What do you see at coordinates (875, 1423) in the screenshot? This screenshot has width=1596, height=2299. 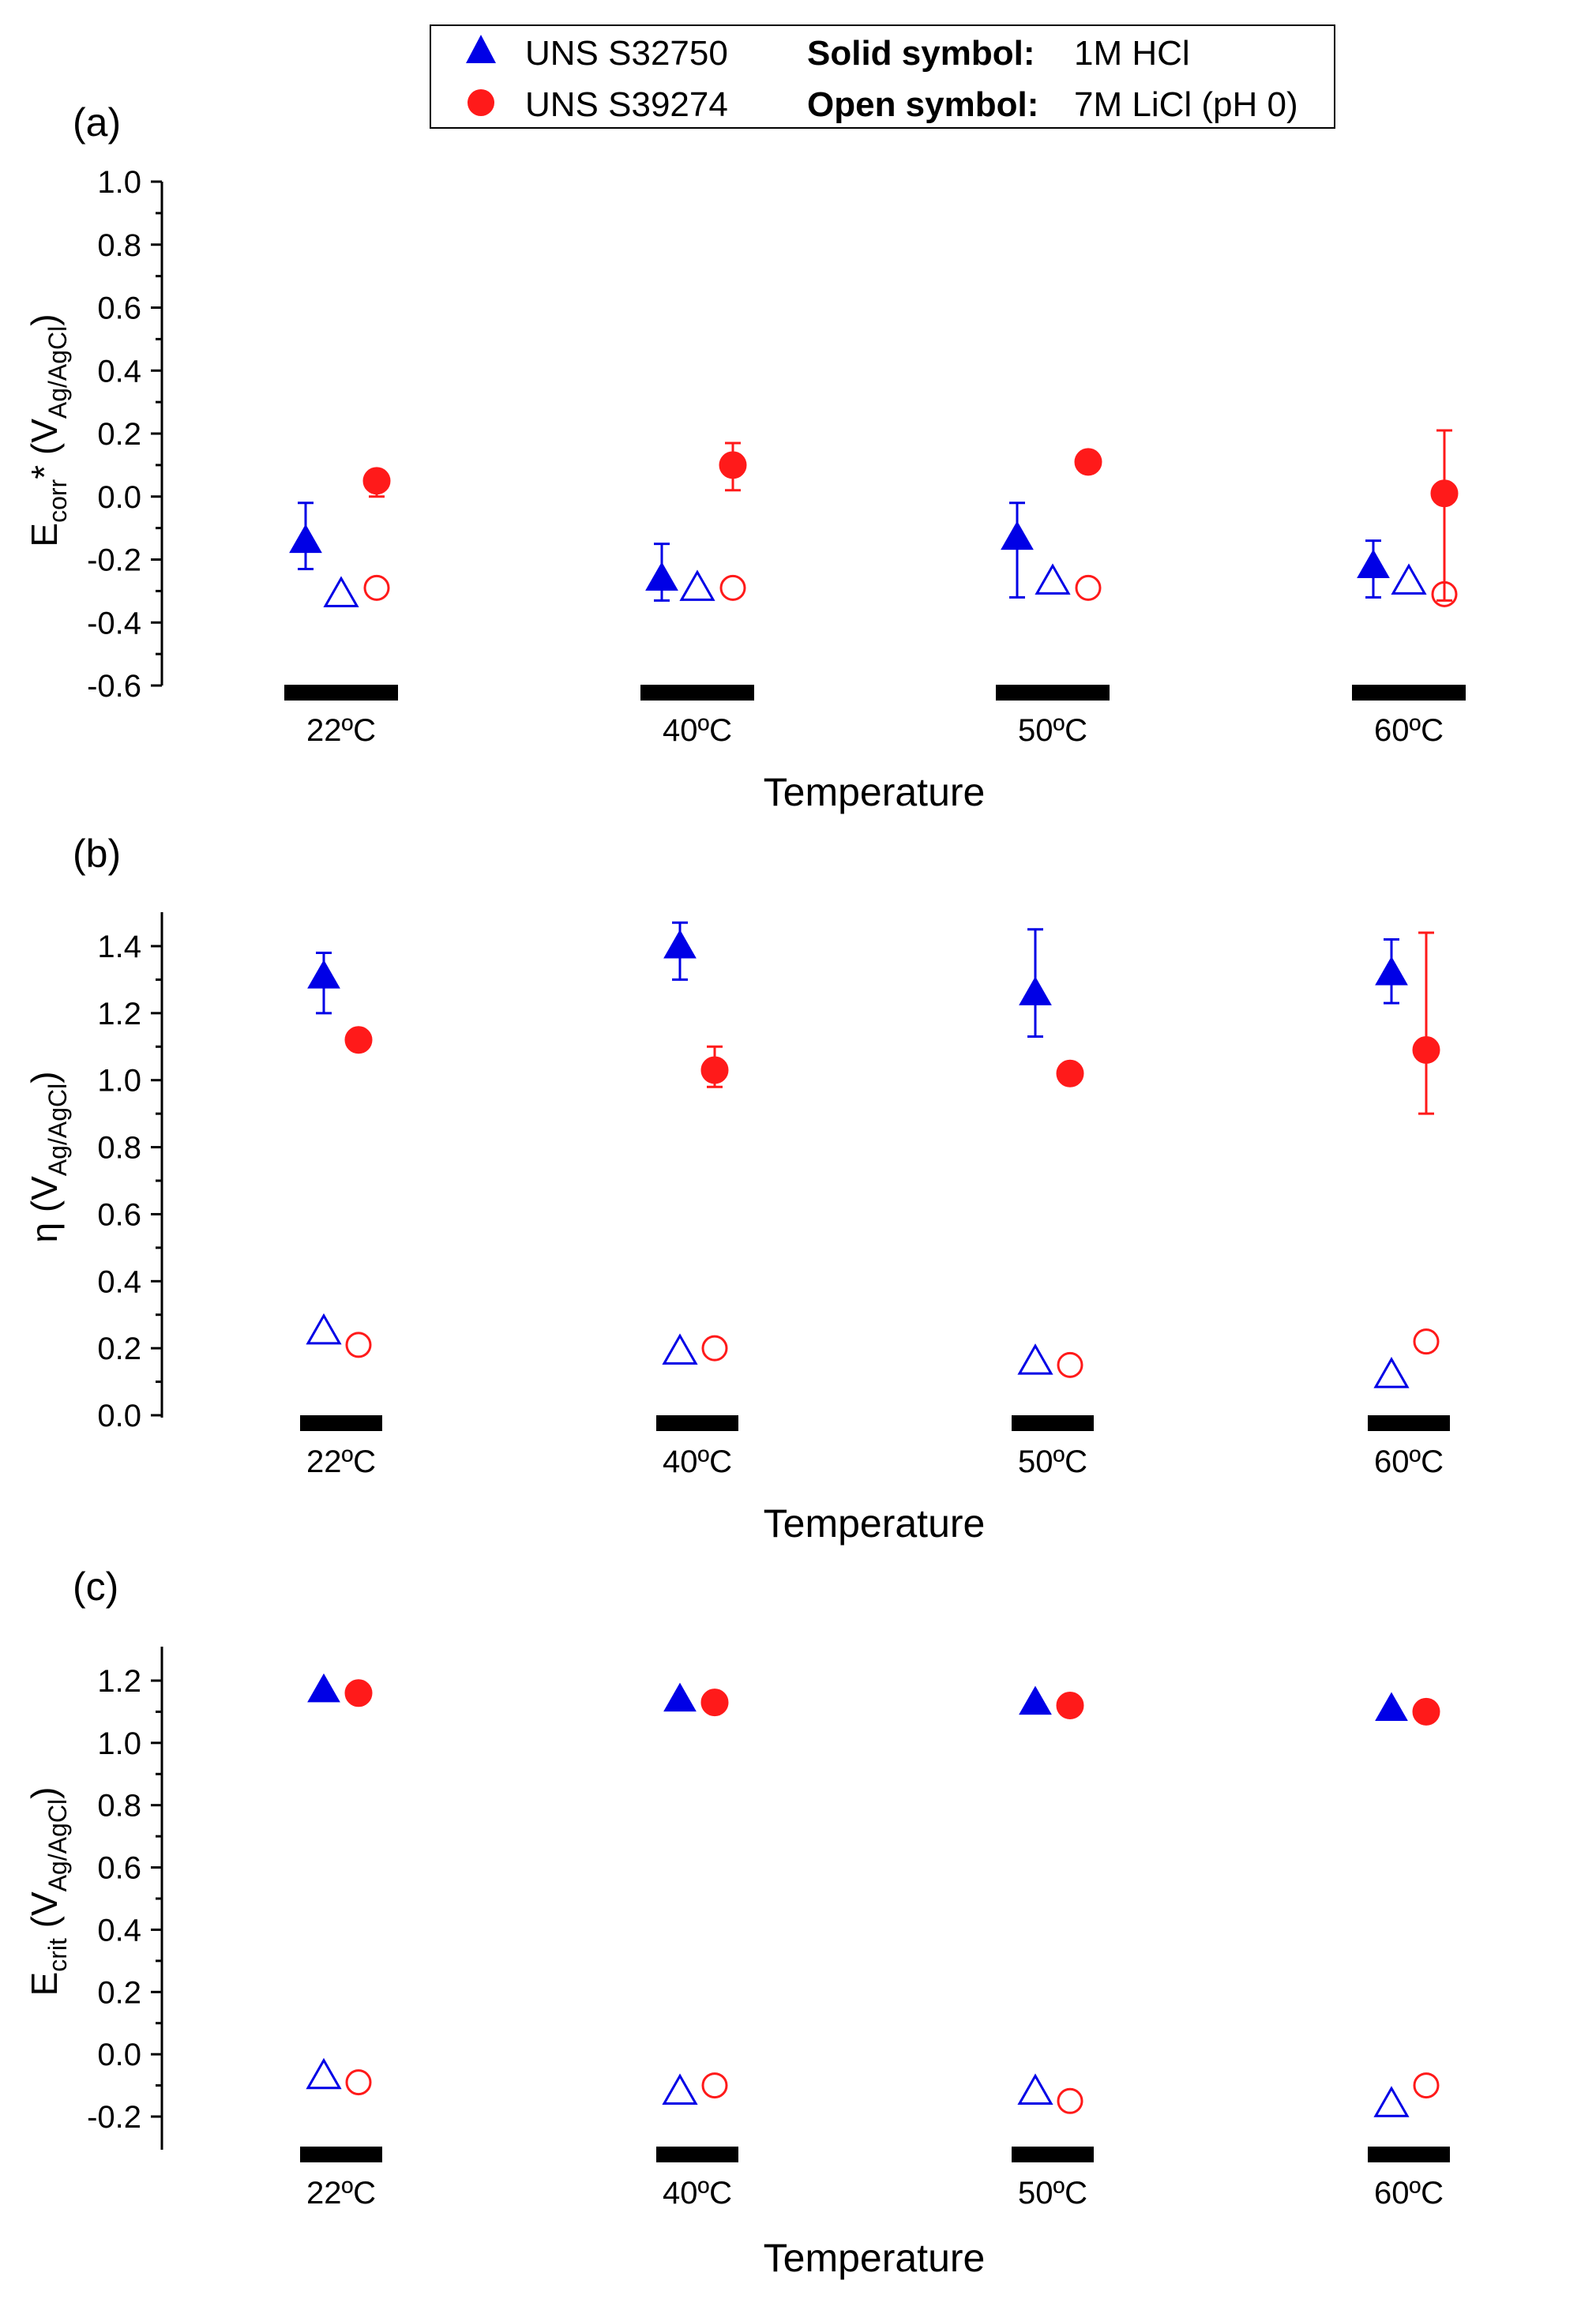 I see `panel-b-category-bars` at bounding box center [875, 1423].